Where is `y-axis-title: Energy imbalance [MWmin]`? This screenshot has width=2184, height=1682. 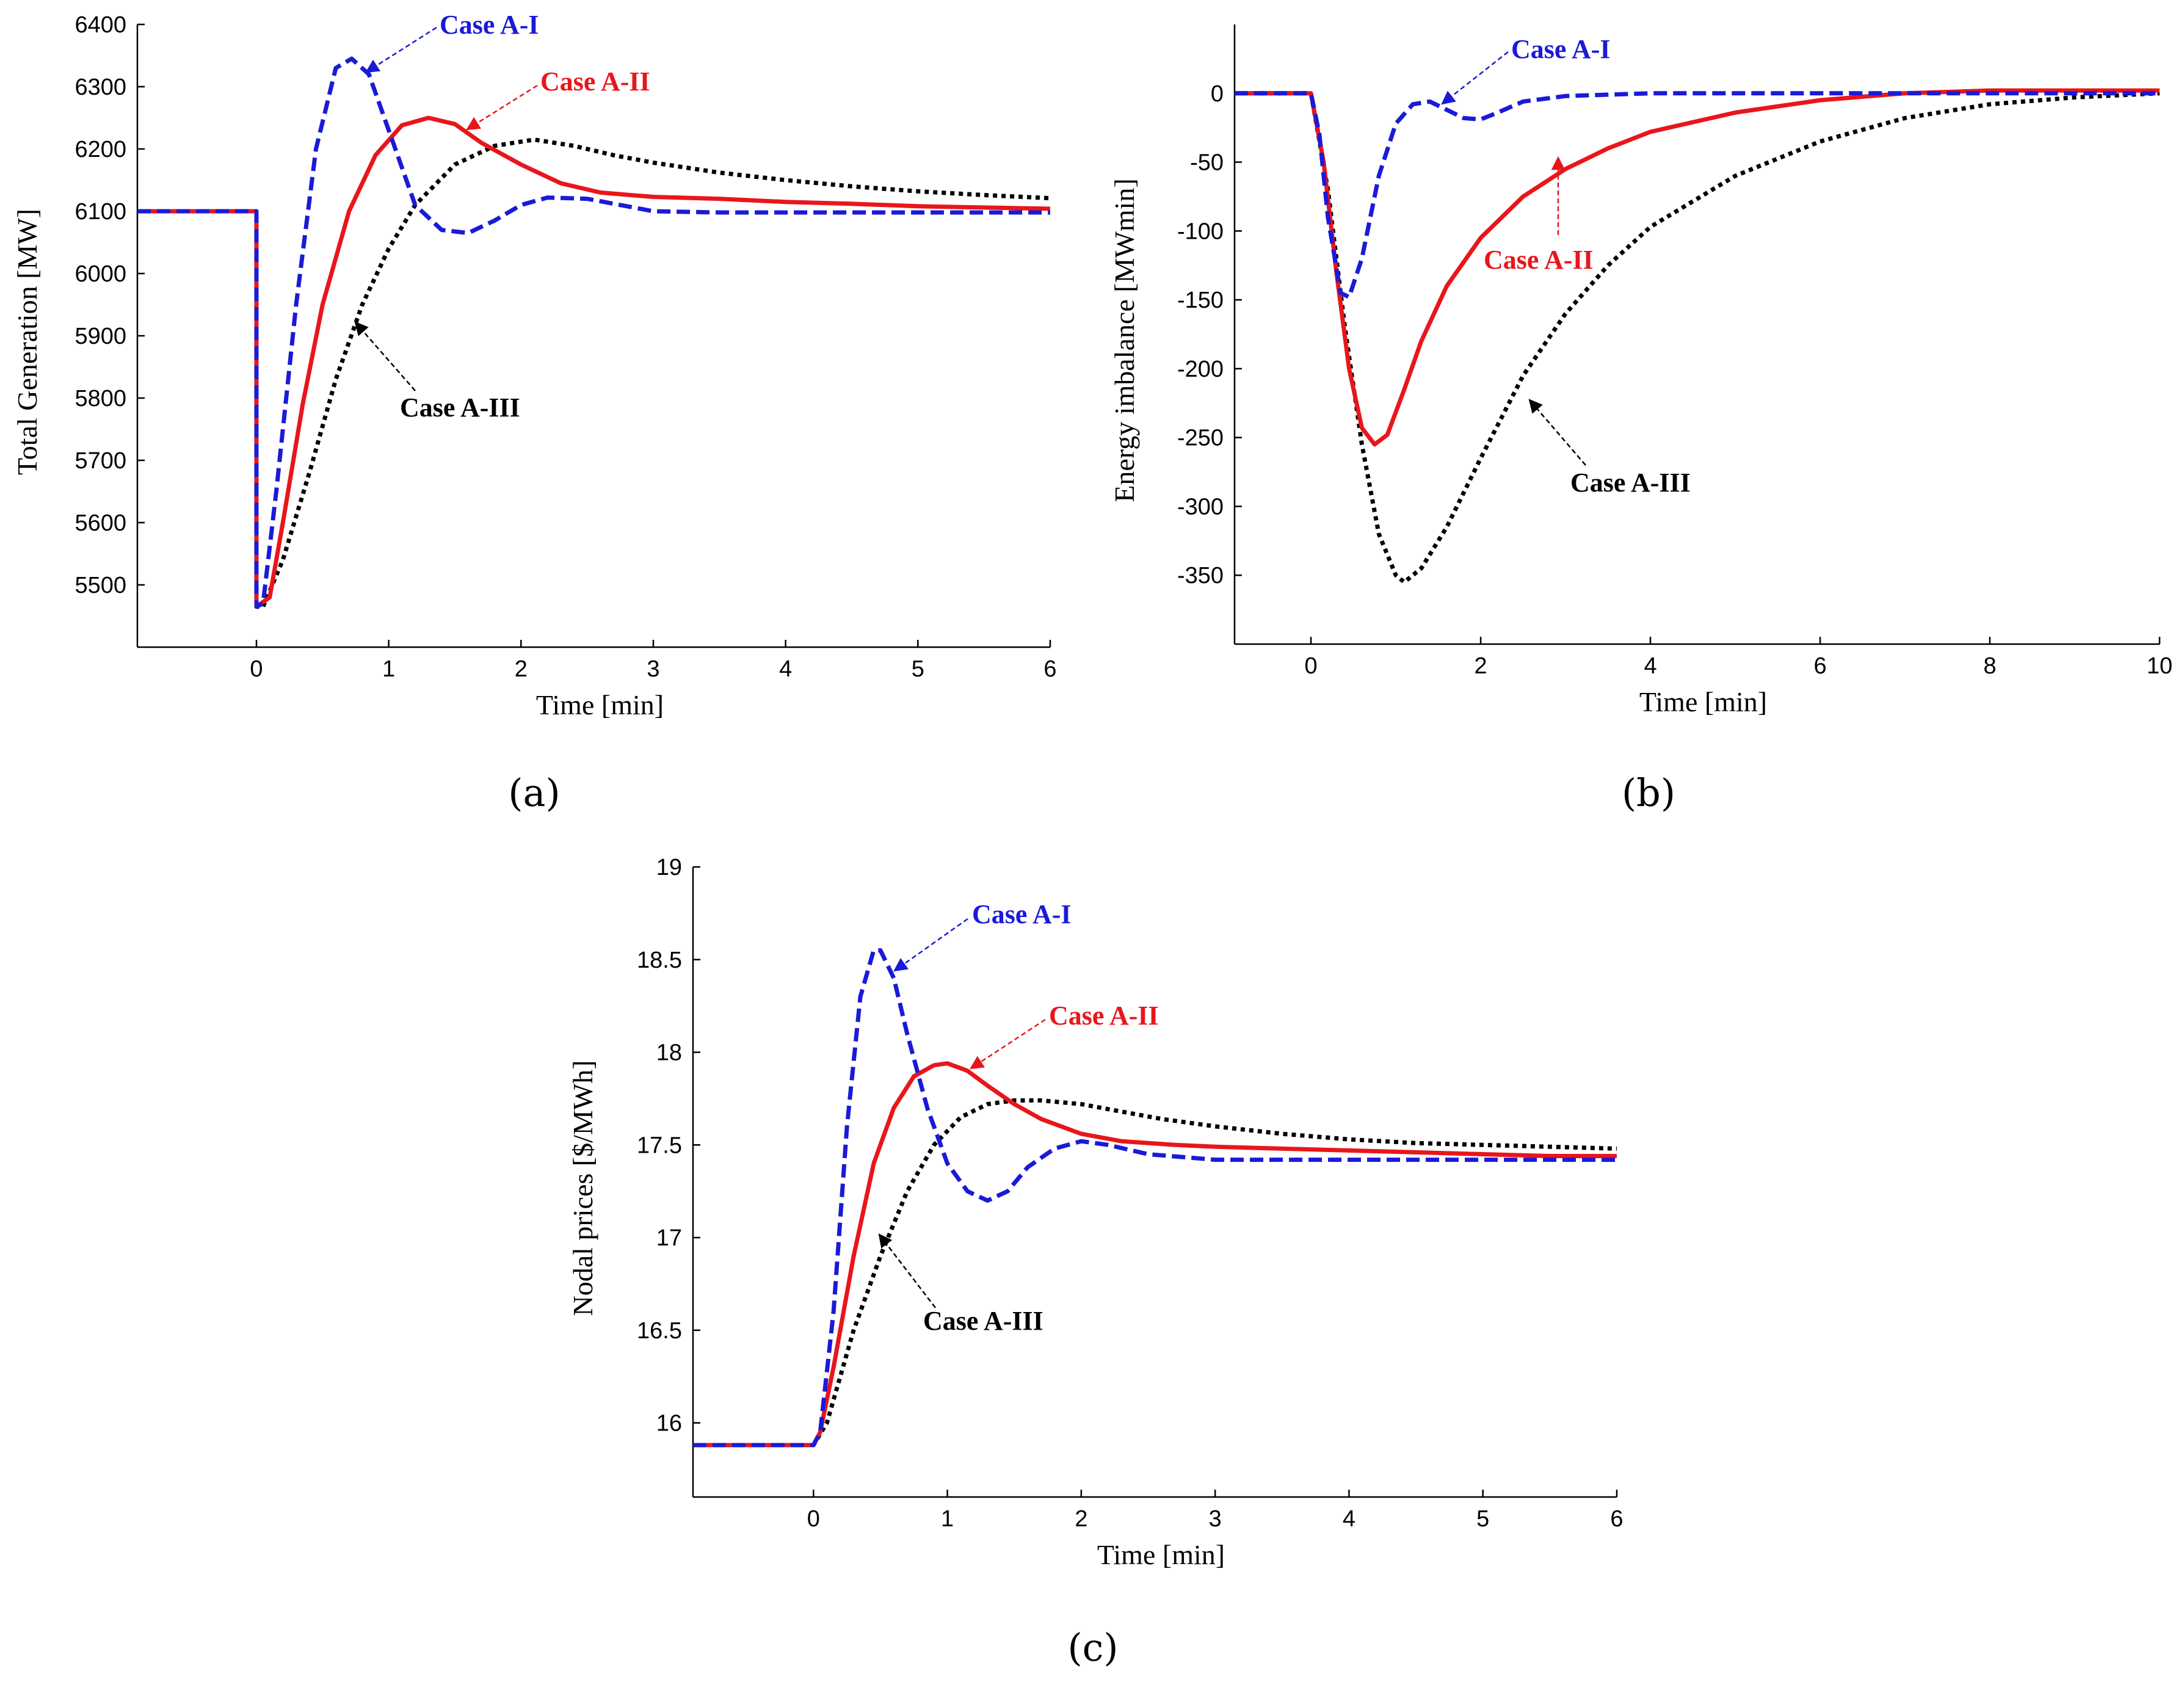 y-axis-title: Energy imbalance [MWmin] is located at coordinates (1124, 340).